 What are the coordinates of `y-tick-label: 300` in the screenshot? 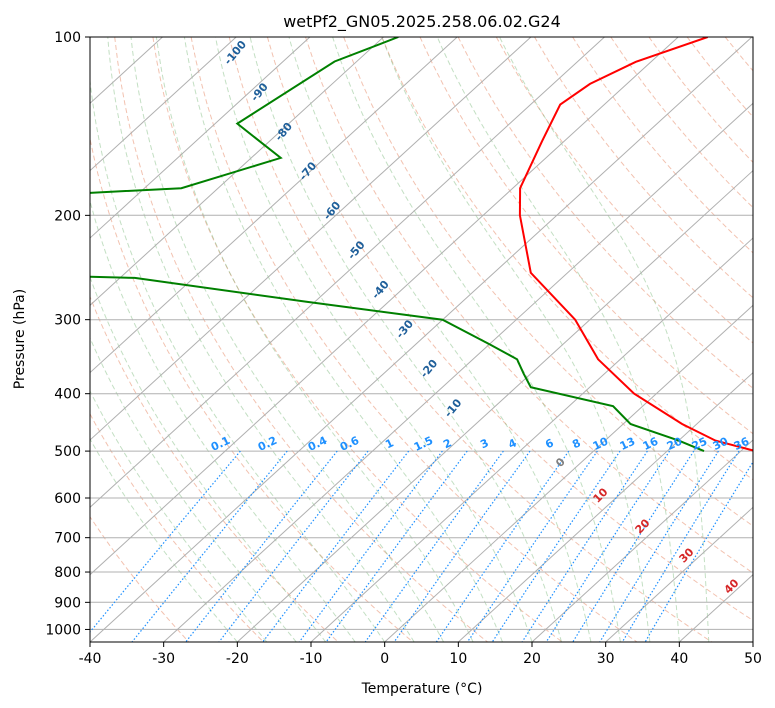 It's located at (67, 321).